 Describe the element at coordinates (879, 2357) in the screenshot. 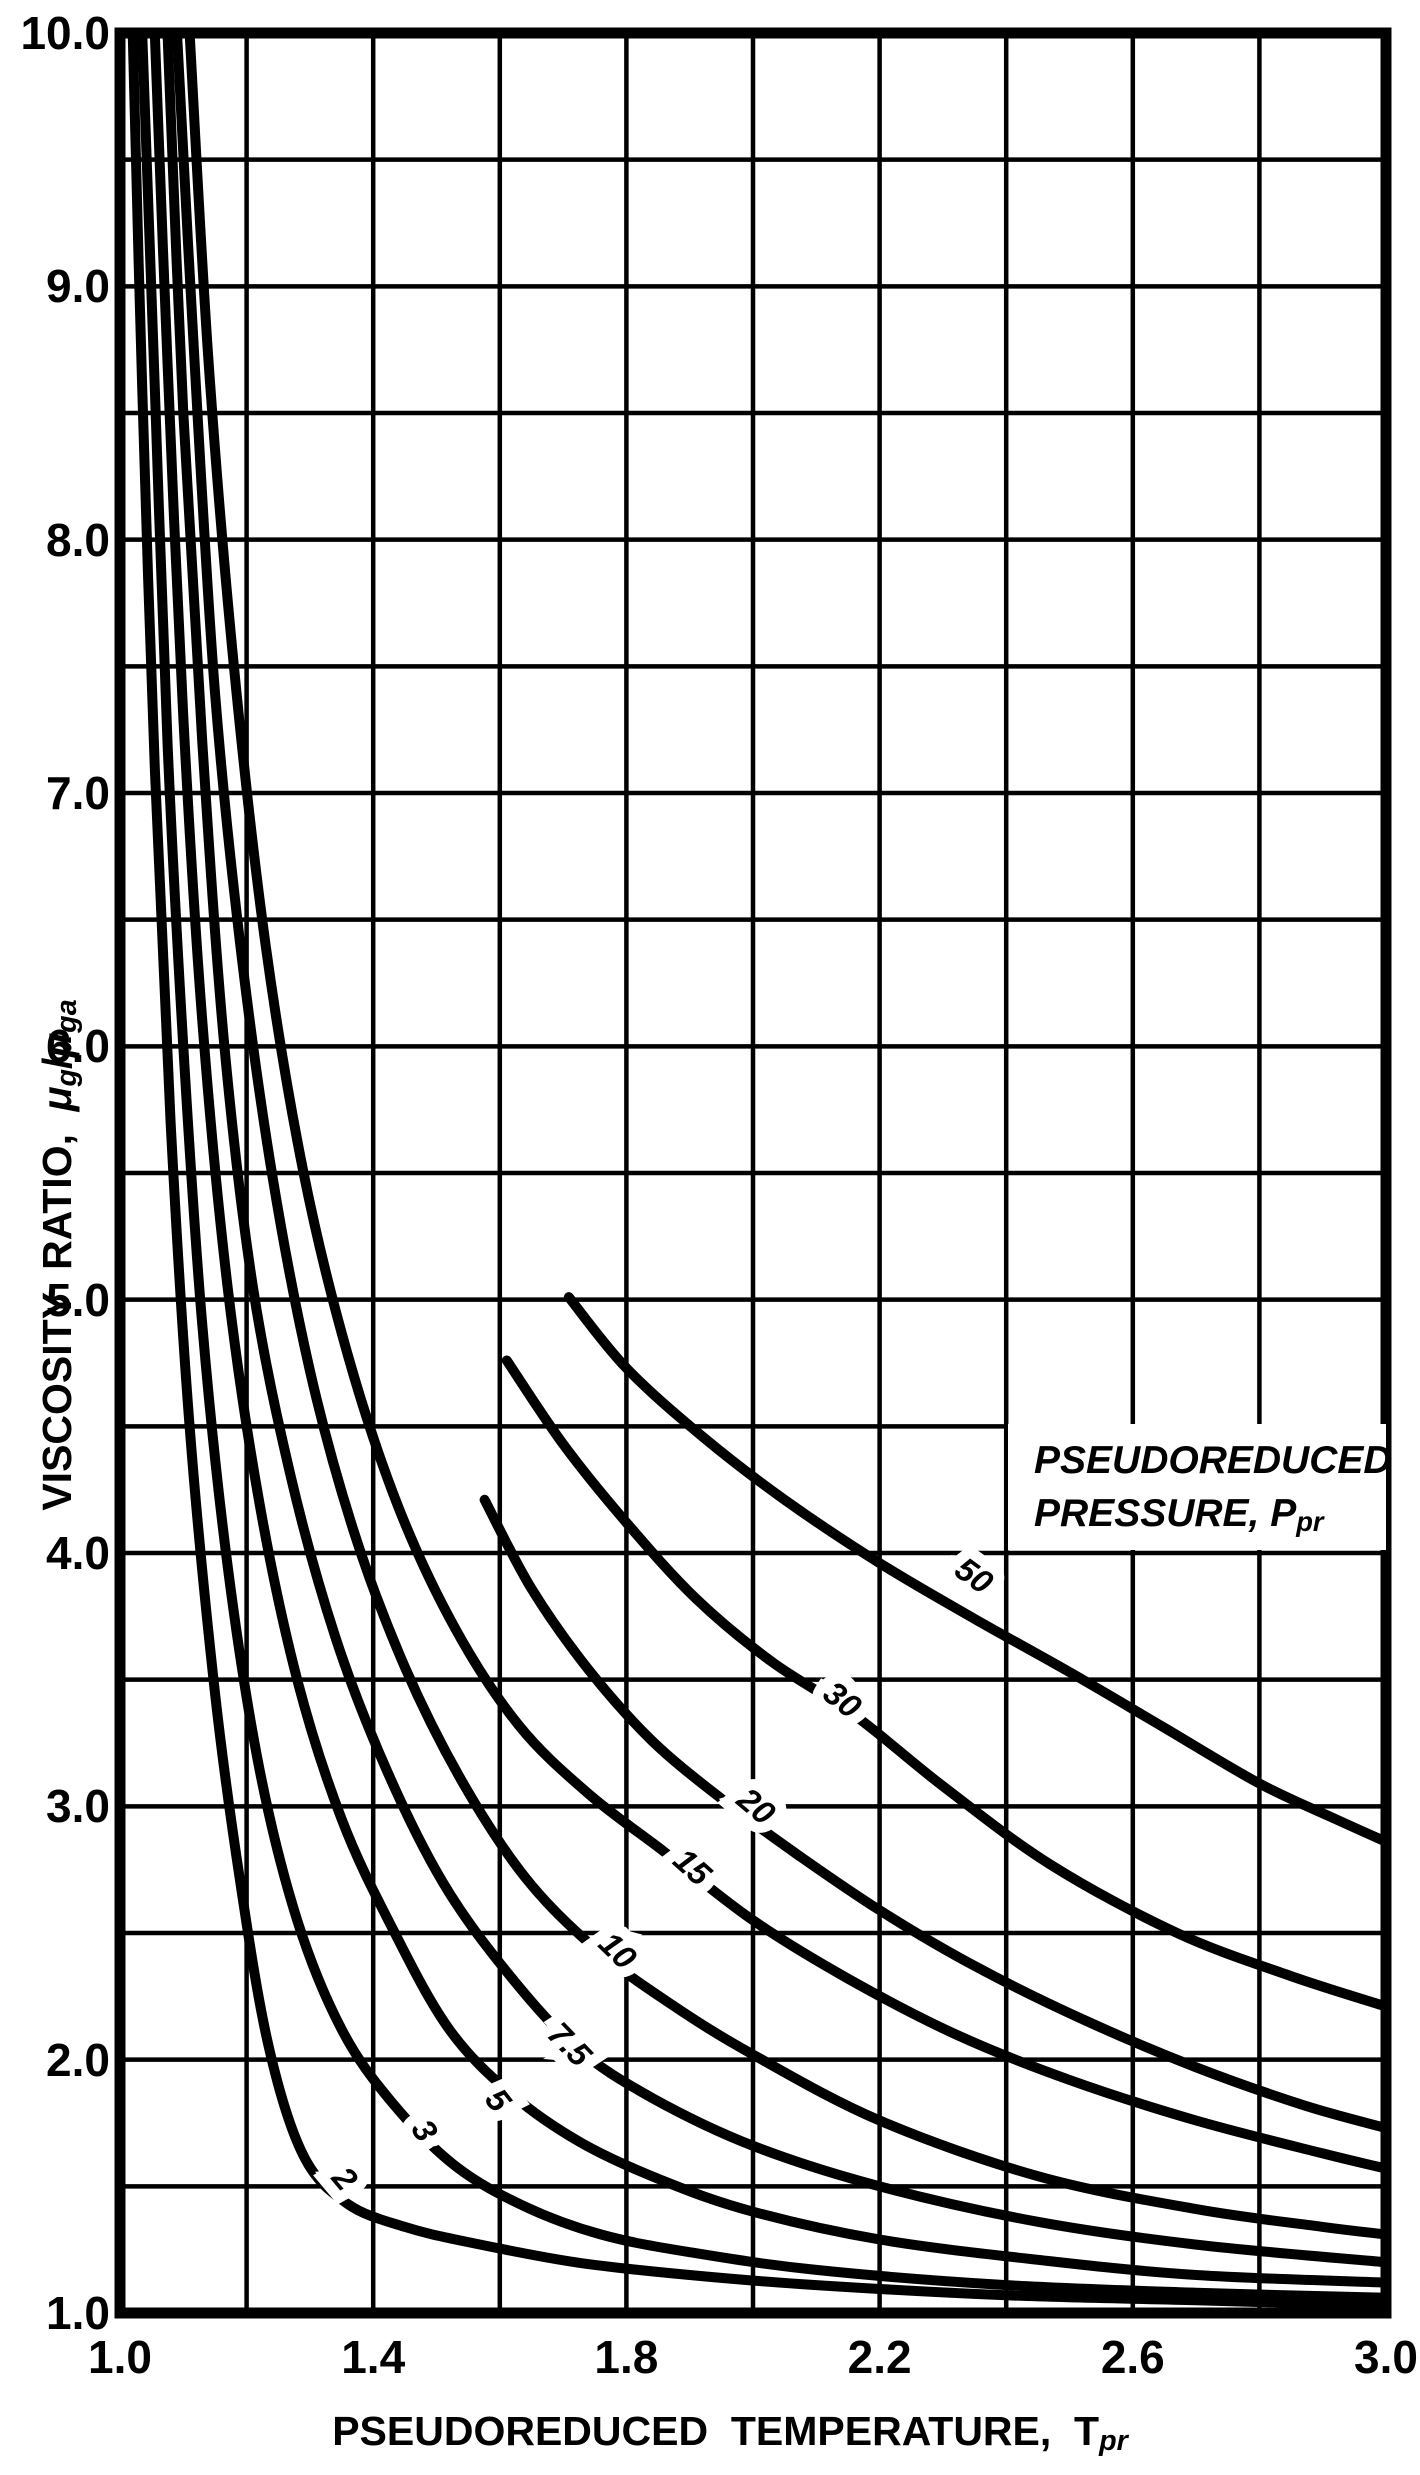

I see `x-tick-label-2.2: 2.2` at that location.